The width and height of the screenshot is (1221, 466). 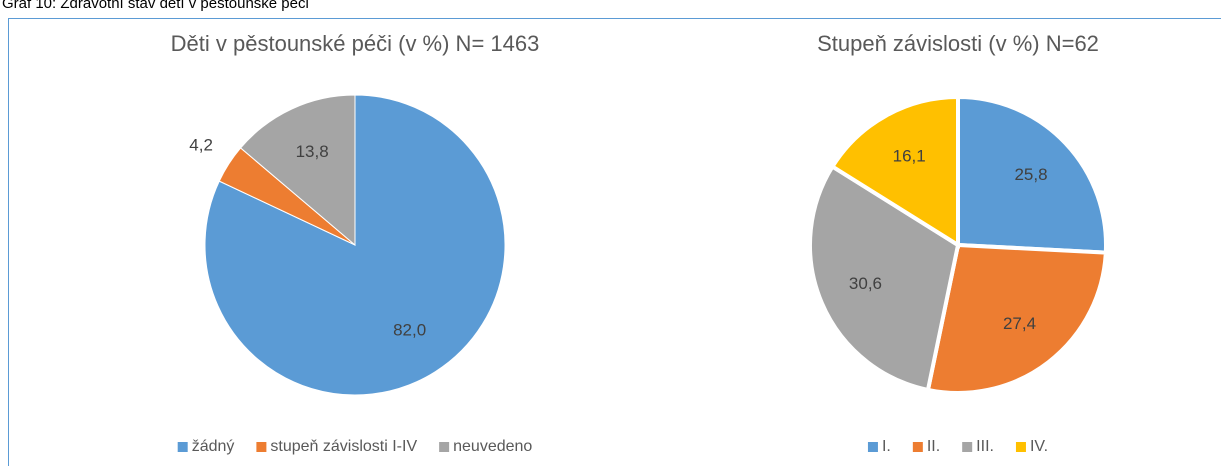 I want to click on data-label: 25,8, so click(x=1030, y=174).